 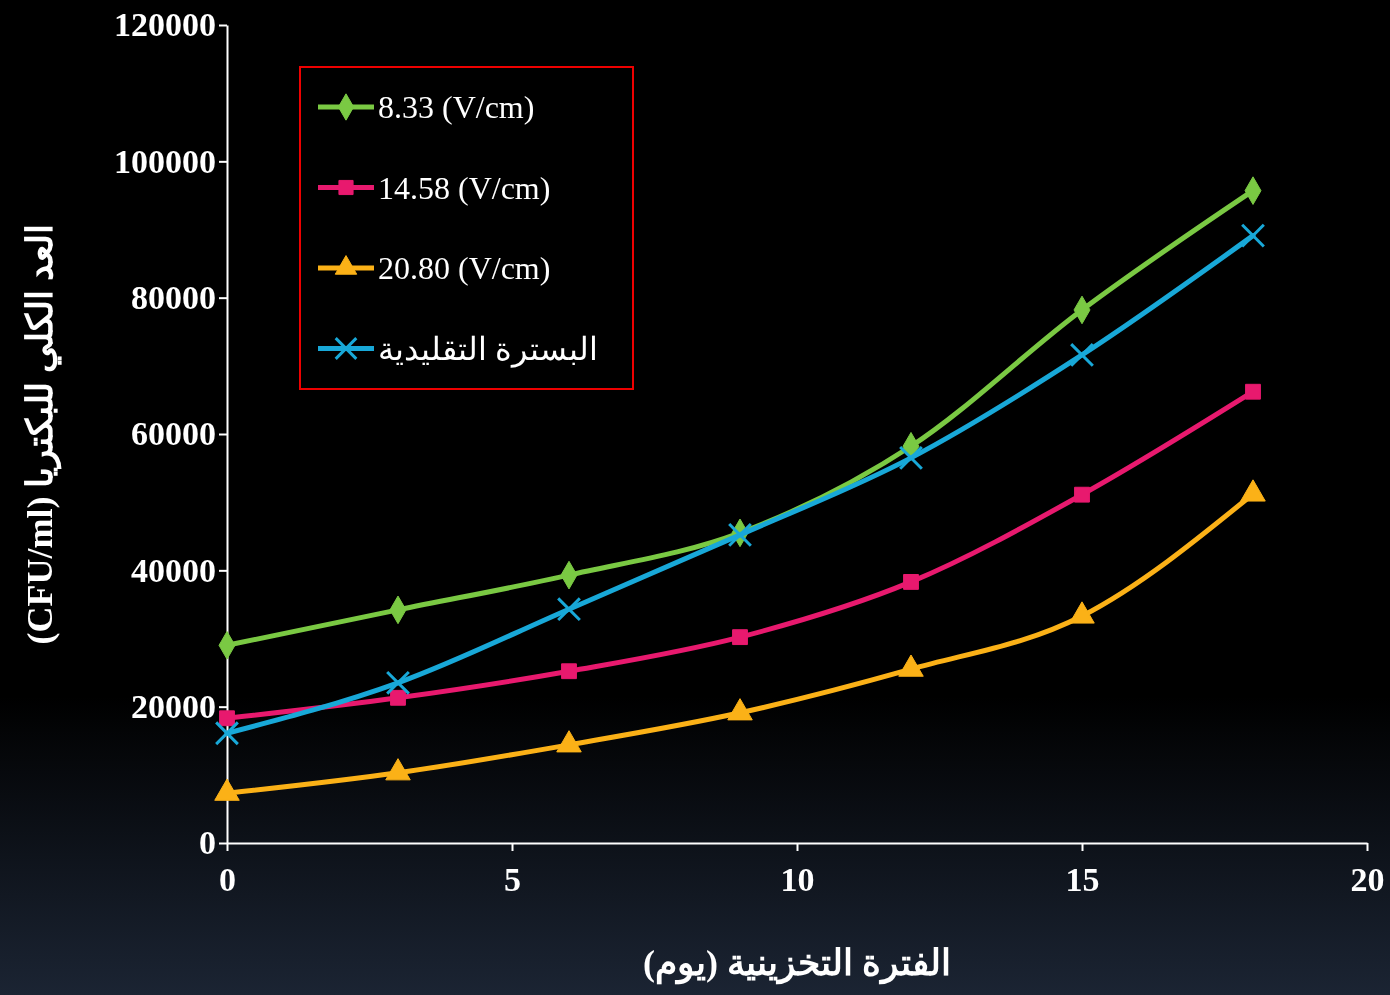 I want to click on legend-label: 14.58 (V/cm), so click(x=464, y=187).